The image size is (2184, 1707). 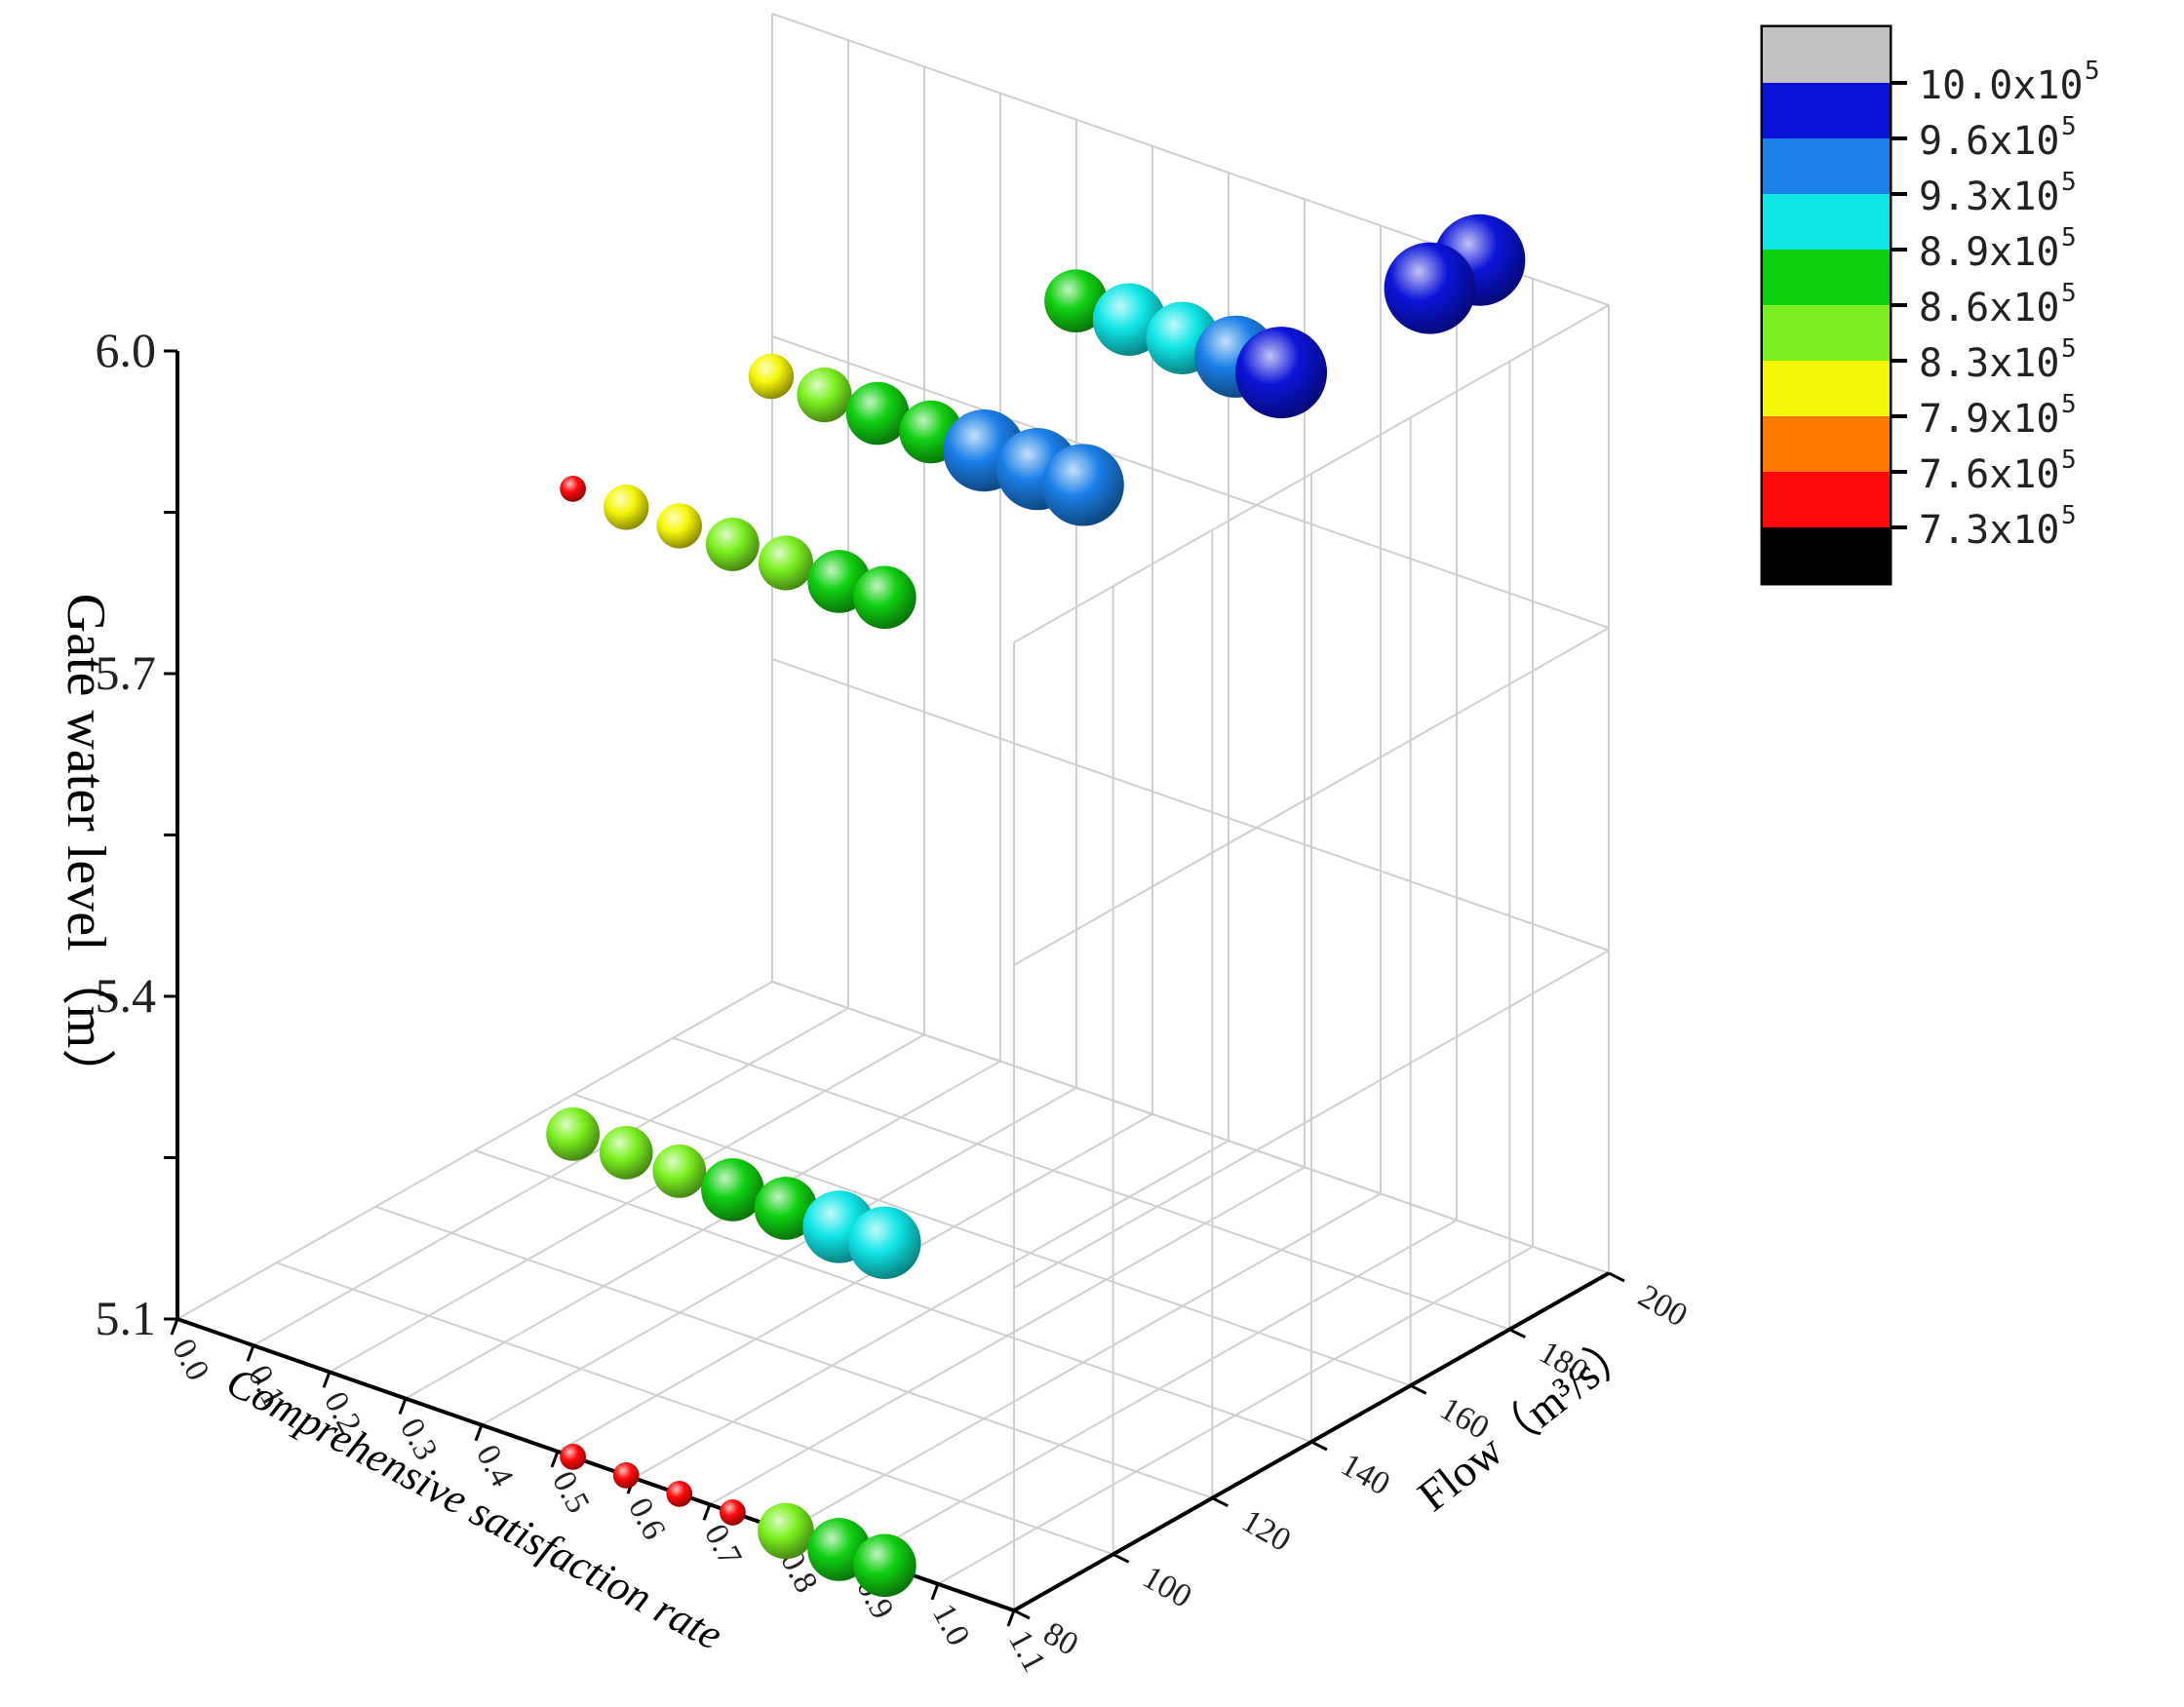 I want to click on x-tick-label: 0.0, so click(x=190, y=1359).